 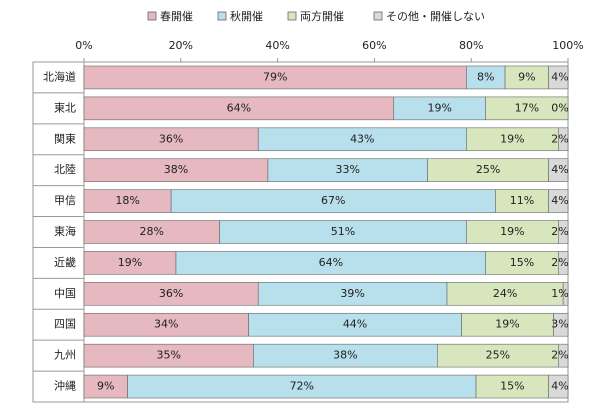 I want to click on category-label: 九州, so click(x=65, y=355).